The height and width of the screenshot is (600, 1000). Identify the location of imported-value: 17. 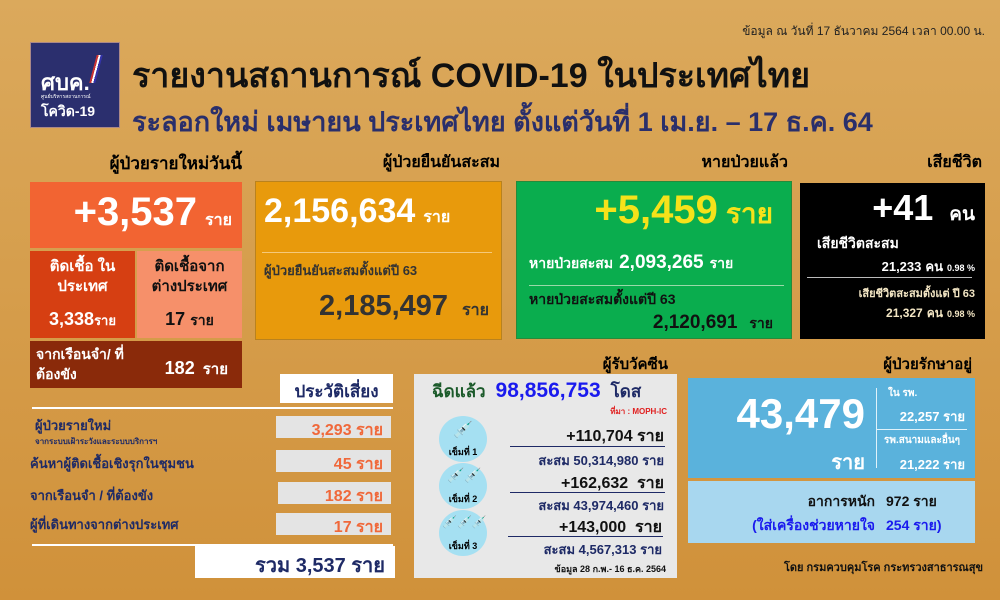
(175, 319).